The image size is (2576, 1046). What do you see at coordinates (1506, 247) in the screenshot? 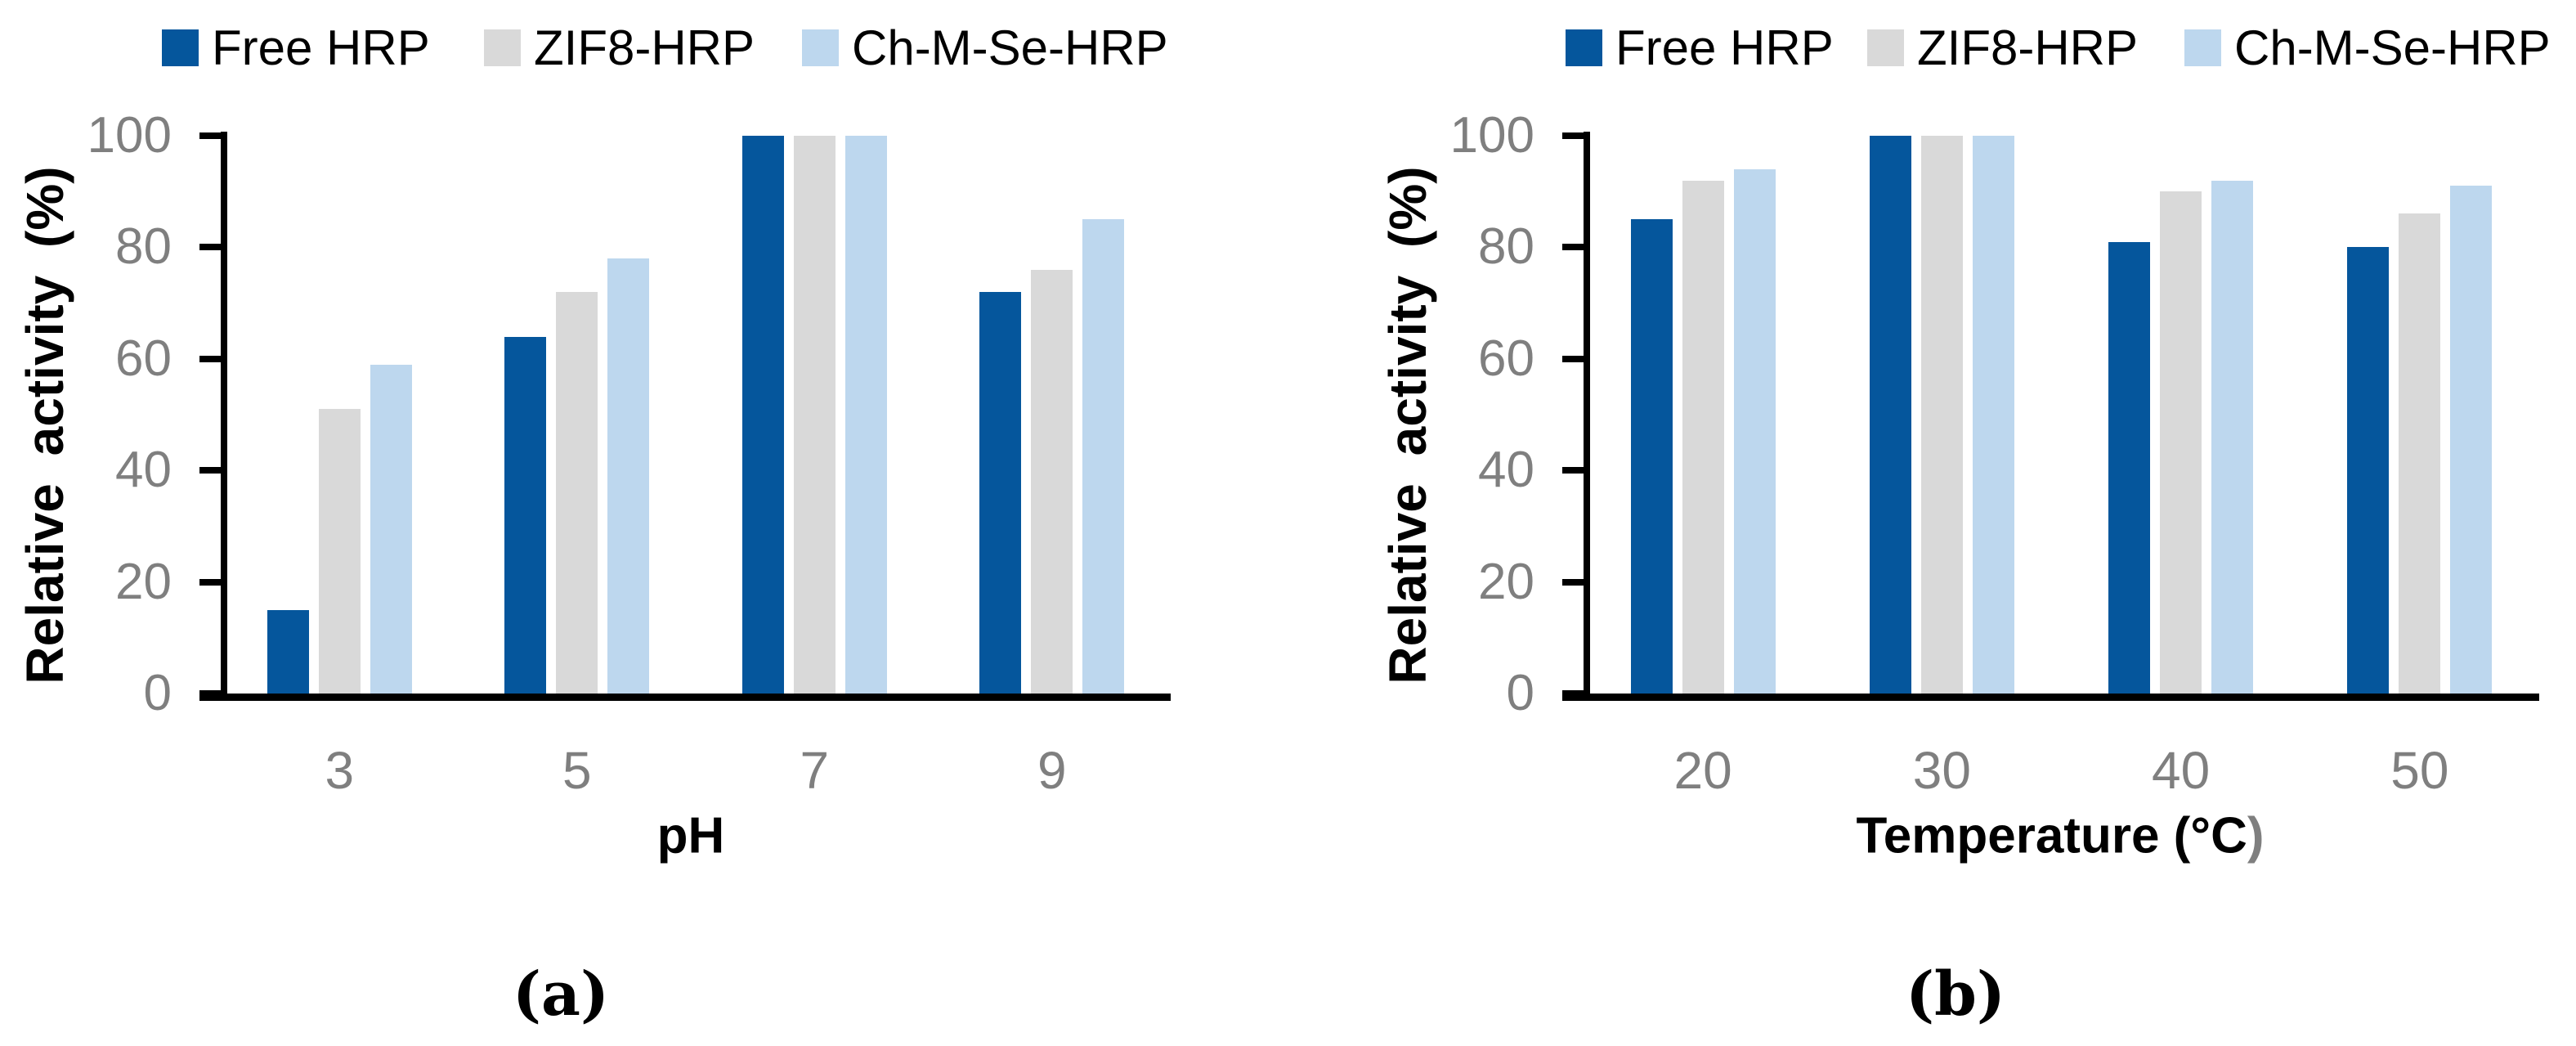
I see `y-tick-label-b-80: 80` at bounding box center [1506, 247].